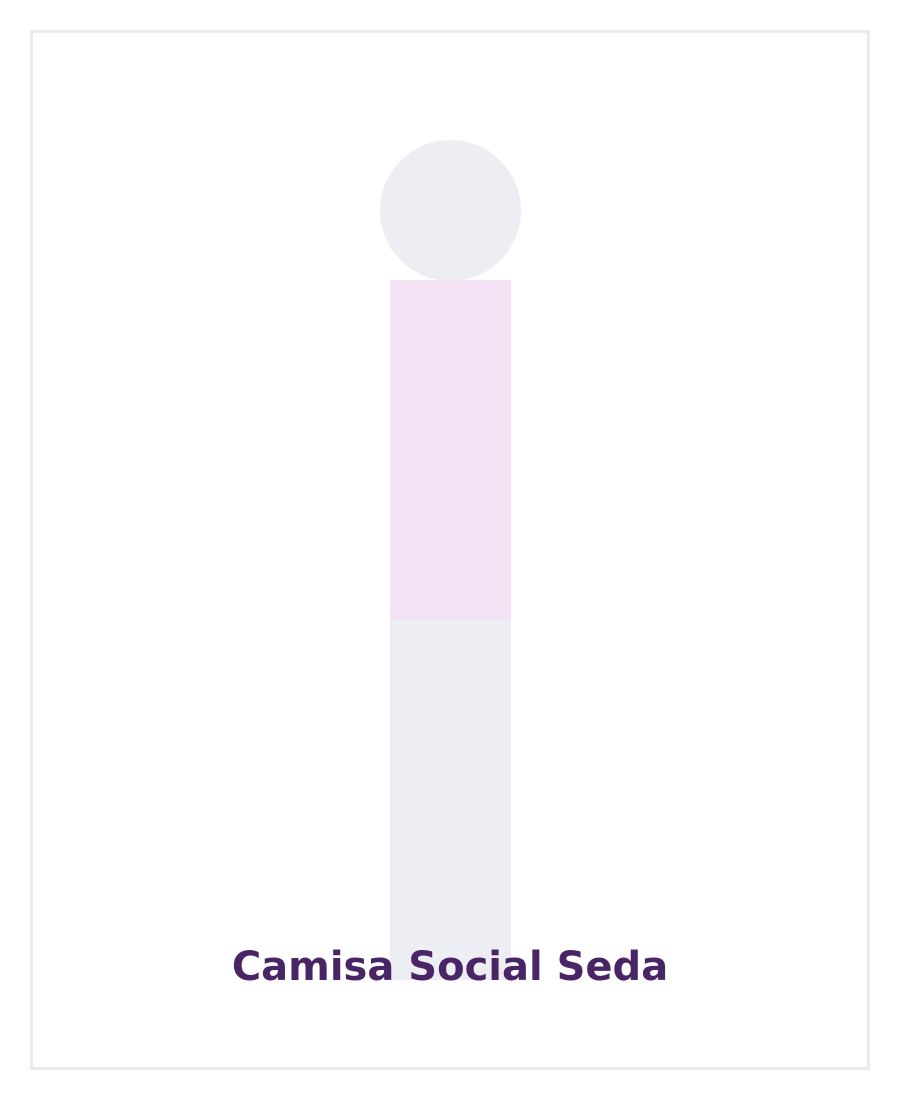 Image resolution: width=900 pixels, height=1100 pixels. Describe the element at coordinates (450, 450) in the screenshot. I see `mannequin-torso-shirt` at that location.